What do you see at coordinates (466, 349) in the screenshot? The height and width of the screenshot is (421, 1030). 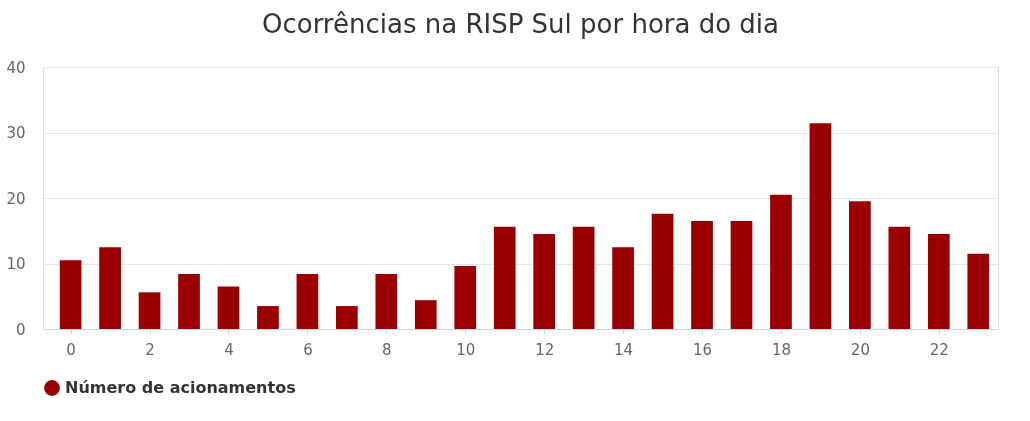 I see `x-tick-label: 10` at bounding box center [466, 349].